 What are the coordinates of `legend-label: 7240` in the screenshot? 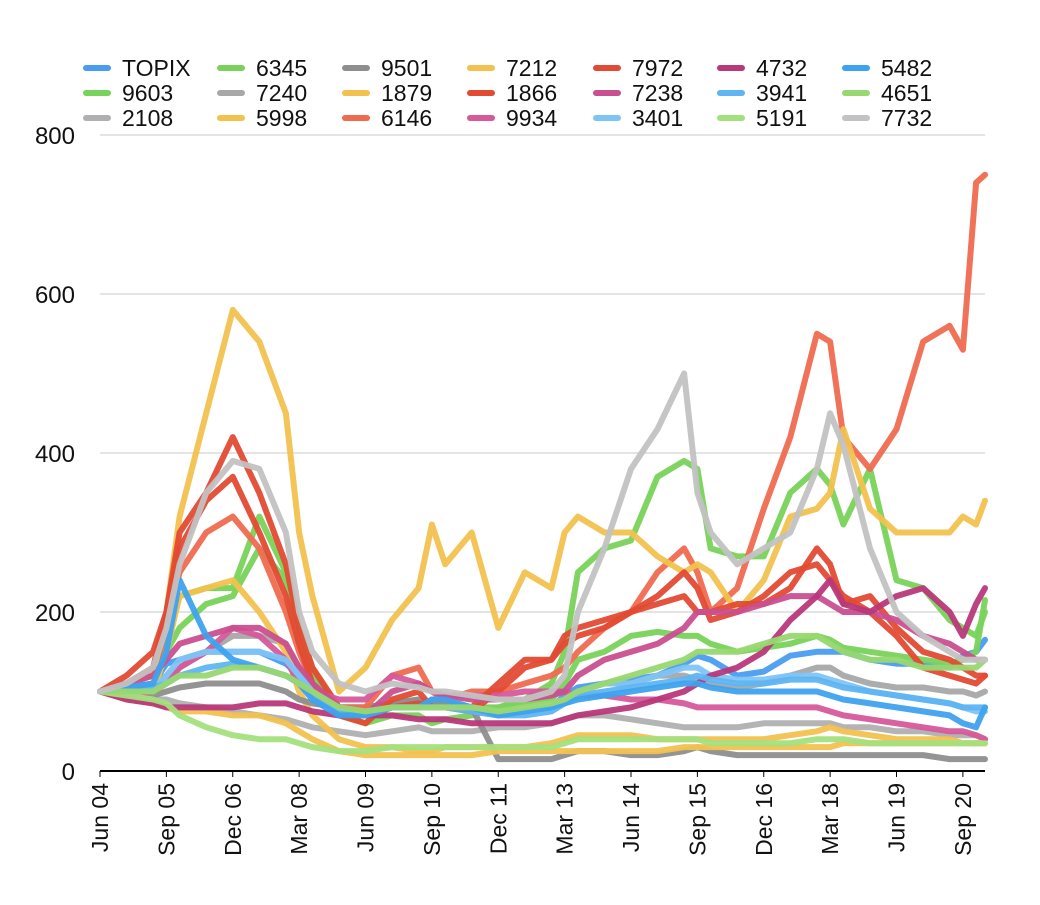 It's located at (281, 93).